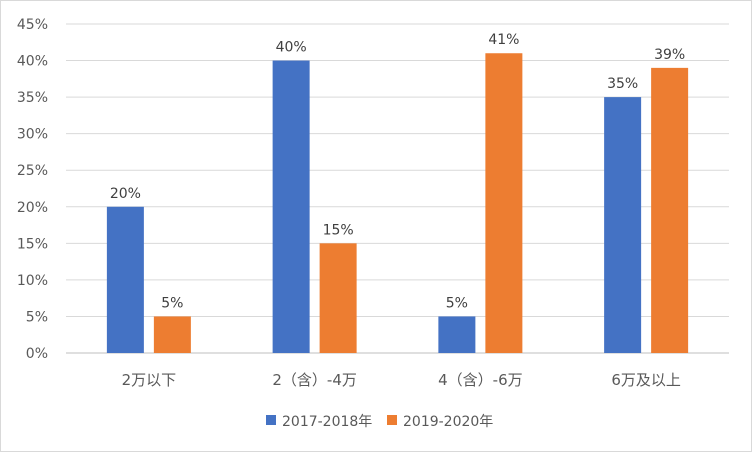 The image size is (752, 455). Describe the element at coordinates (37, 317) in the screenshot. I see `y-tick-label: 5%` at that location.